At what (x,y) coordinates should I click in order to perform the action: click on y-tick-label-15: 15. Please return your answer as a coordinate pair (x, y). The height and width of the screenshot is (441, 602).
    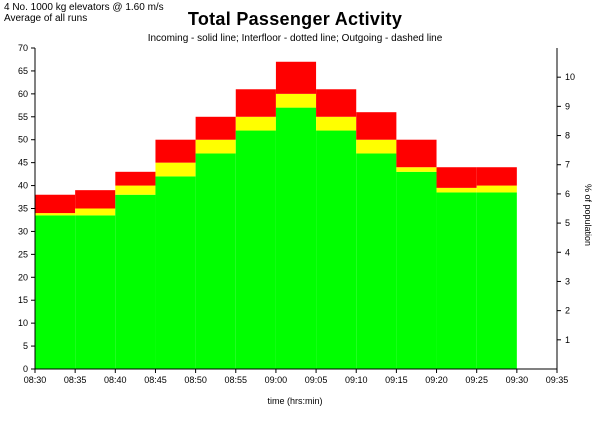
    Looking at the image, I should click on (23, 300).